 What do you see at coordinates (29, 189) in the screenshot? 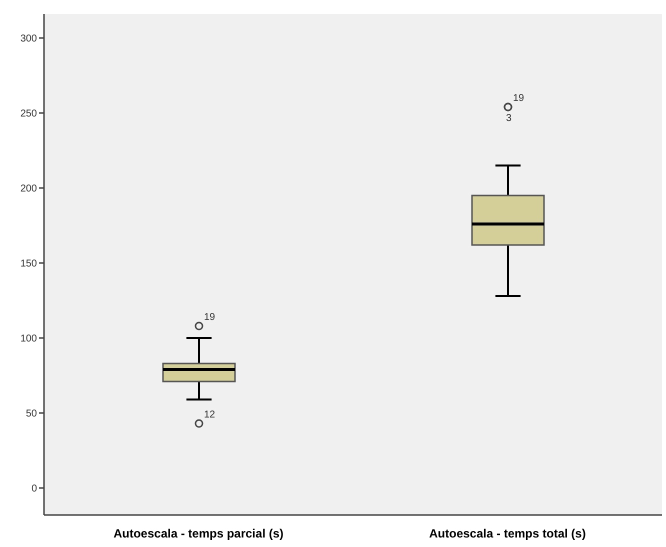
I see `y-tick-label: 200` at bounding box center [29, 189].